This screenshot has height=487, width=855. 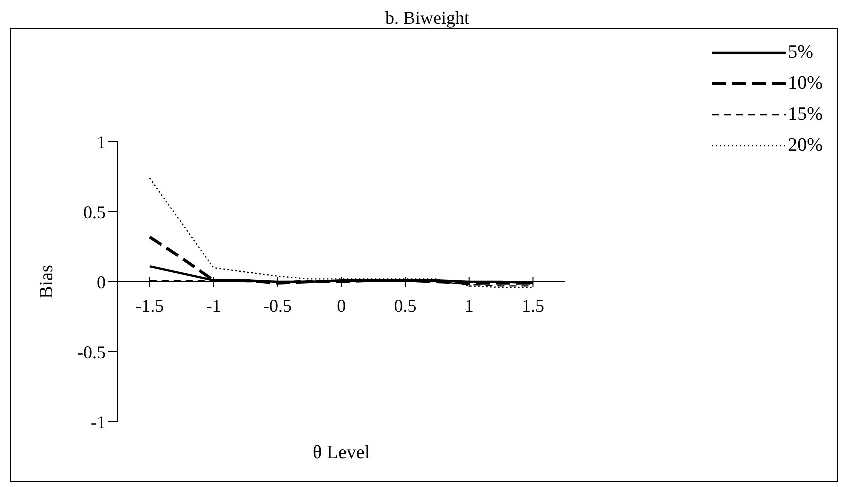 What do you see at coordinates (533, 306) in the screenshot?
I see `x-tick-label: 1.5` at bounding box center [533, 306].